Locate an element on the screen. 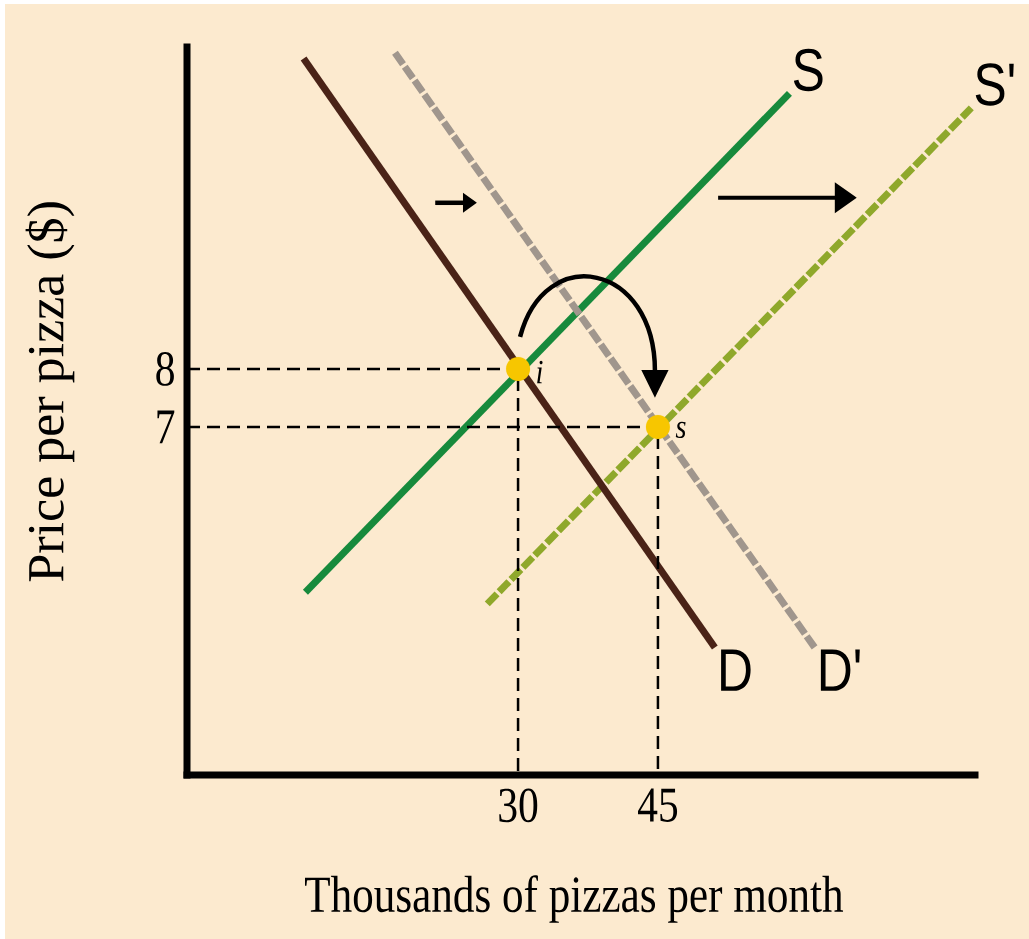 The width and height of the screenshot is (1029, 939). x-tick-label: 45 is located at coordinates (658, 805).